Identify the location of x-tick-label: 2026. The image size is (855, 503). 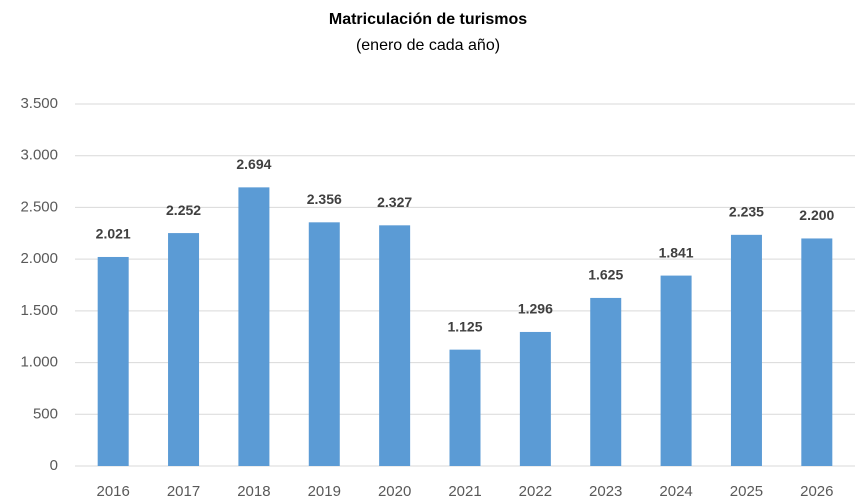
(816, 491).